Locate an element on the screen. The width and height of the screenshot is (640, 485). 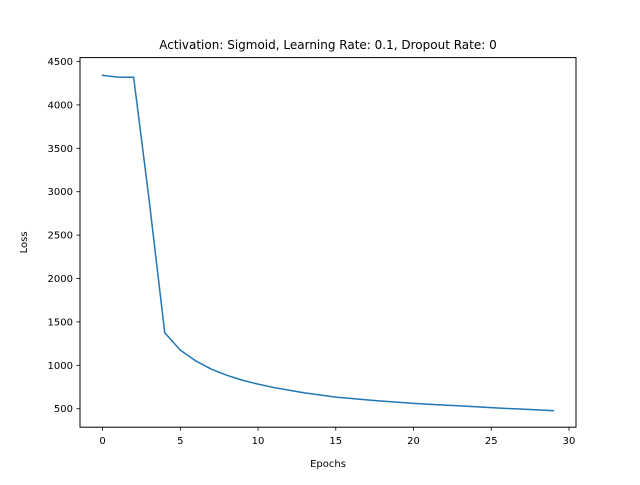
y-tick-label: 2500 is located at coordinates (60, 236).